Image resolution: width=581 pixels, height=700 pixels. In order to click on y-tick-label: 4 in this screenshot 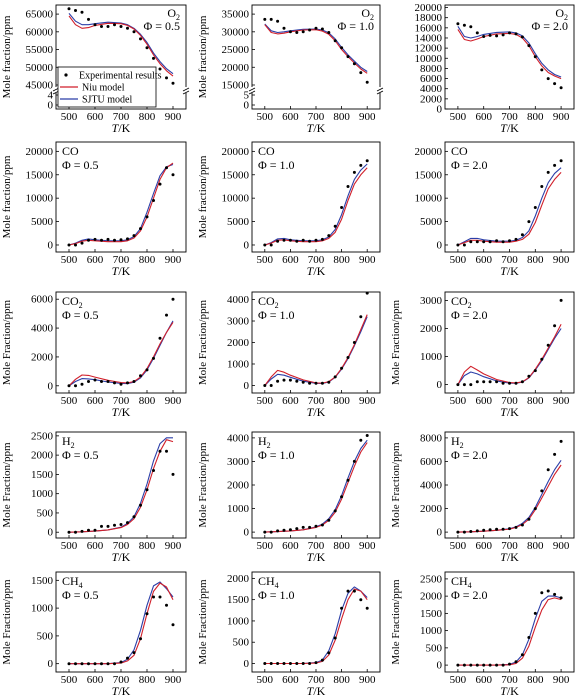, I will do `click(51, 96)`.